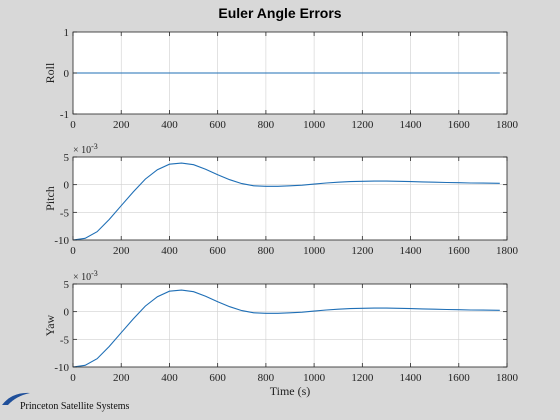  I want to click on y-axis-label: Roll, so click(50, 72).